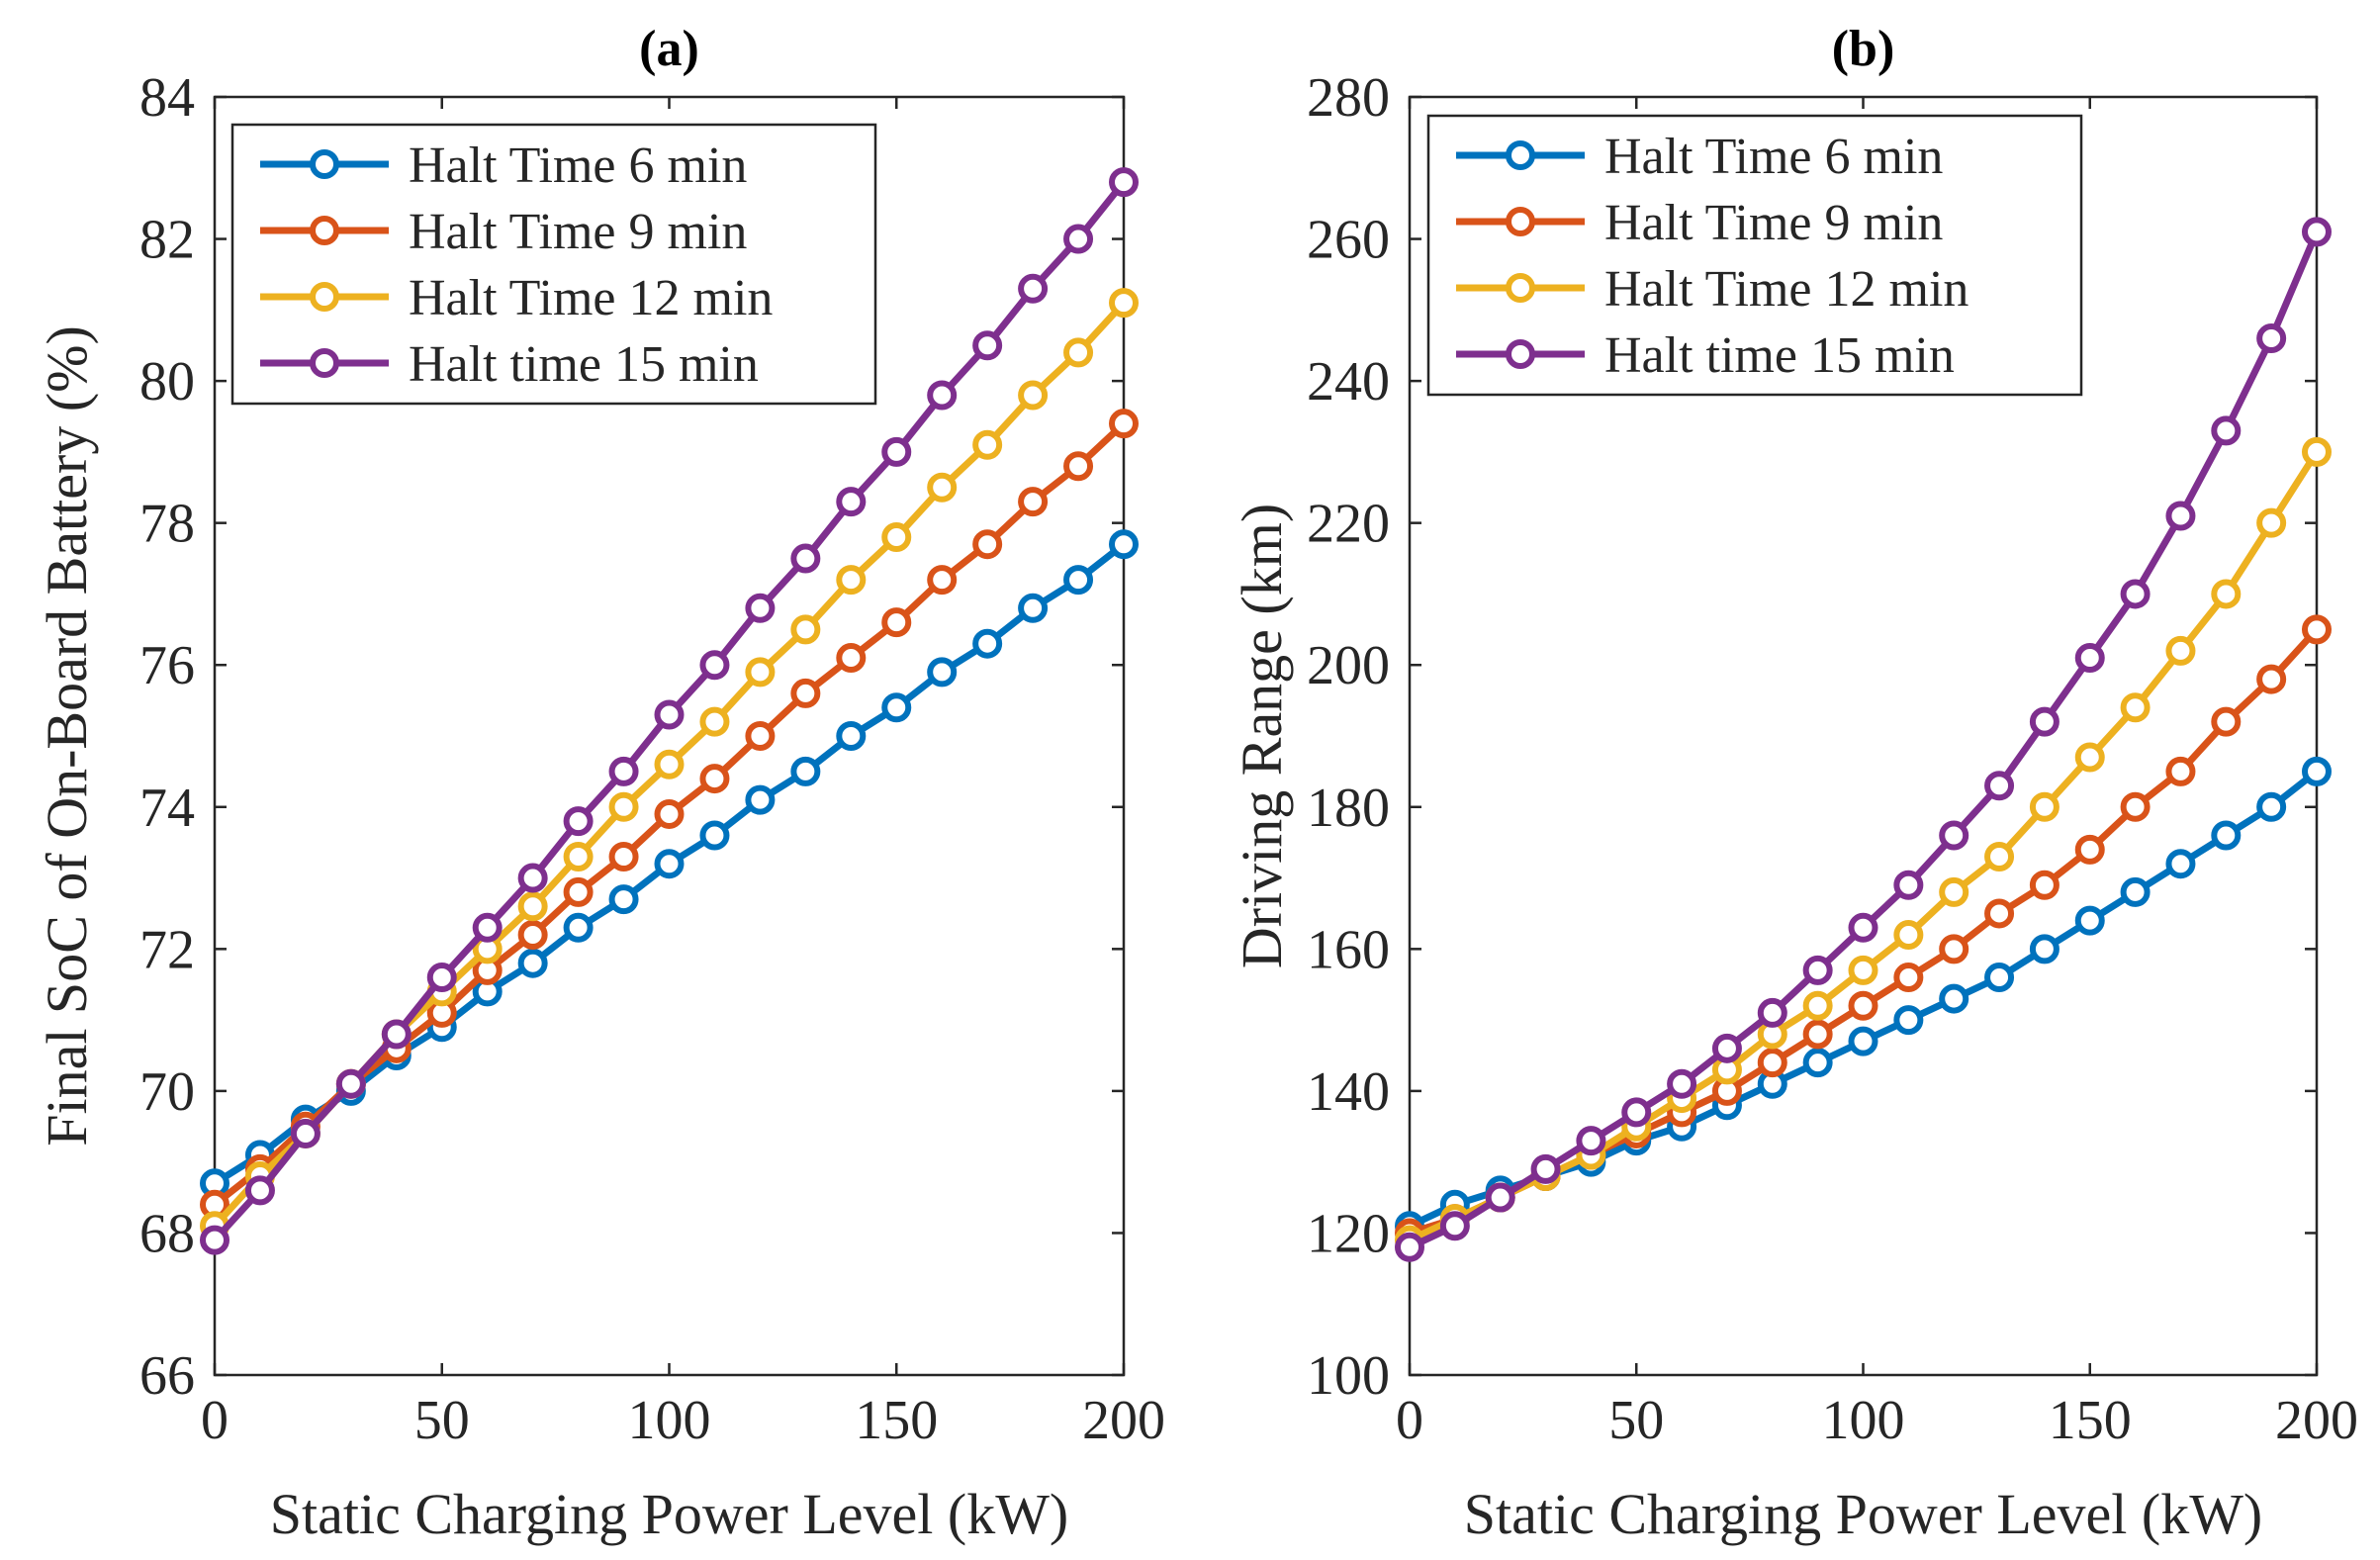 The width and height of the screenshot is (2380, 1560). I want to click on y-tick-label: 220, so click(1348, 524).